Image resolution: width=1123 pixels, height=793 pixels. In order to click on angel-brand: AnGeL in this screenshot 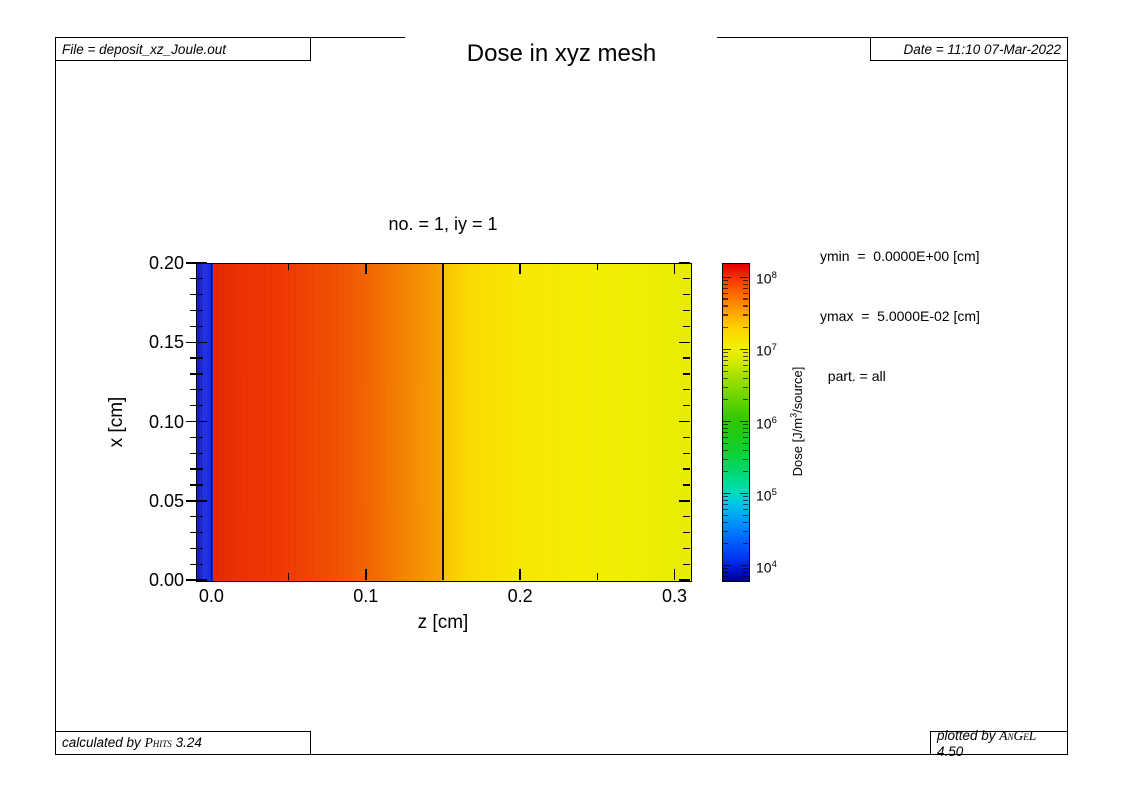, I will do `click(1018, 735)`.